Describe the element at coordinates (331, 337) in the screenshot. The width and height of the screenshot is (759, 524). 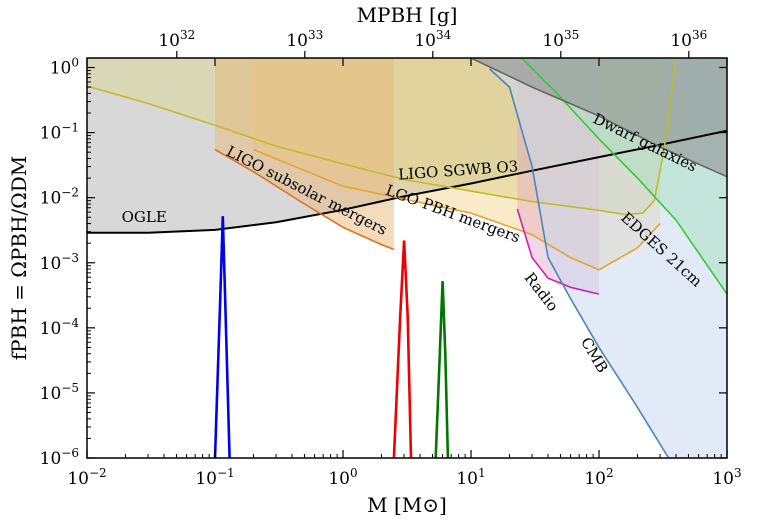
I see `mass-function-peaks` at that location.